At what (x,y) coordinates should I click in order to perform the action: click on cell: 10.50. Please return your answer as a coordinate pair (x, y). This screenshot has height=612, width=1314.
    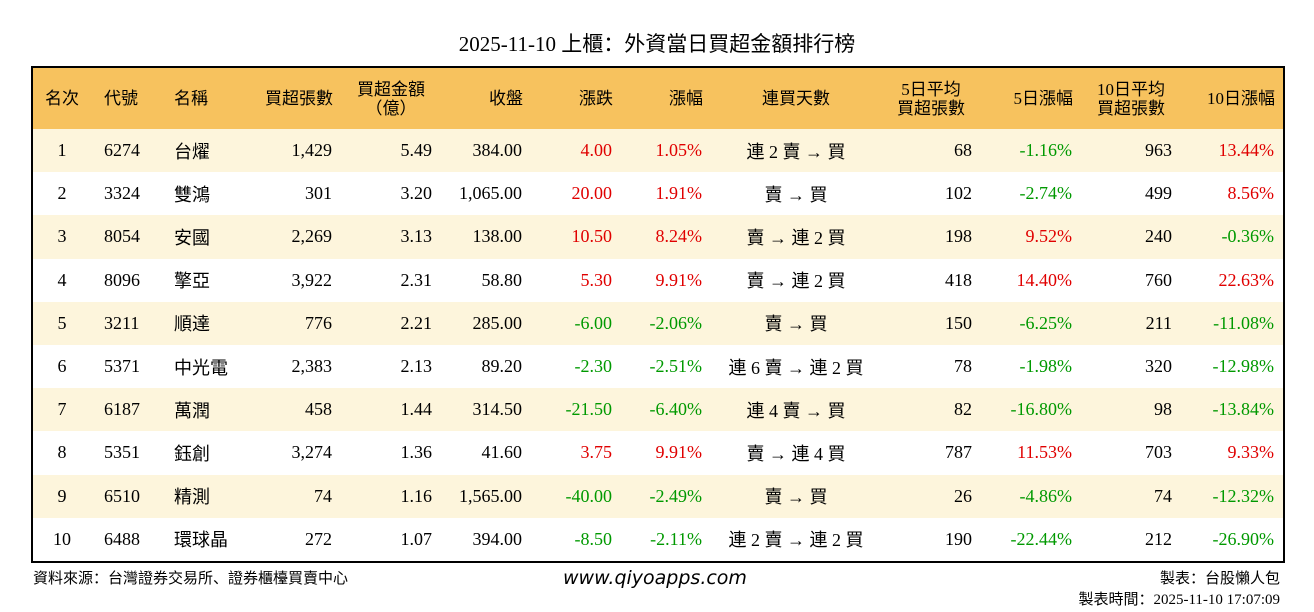
    Looking at the image, I should click on (592, 236).